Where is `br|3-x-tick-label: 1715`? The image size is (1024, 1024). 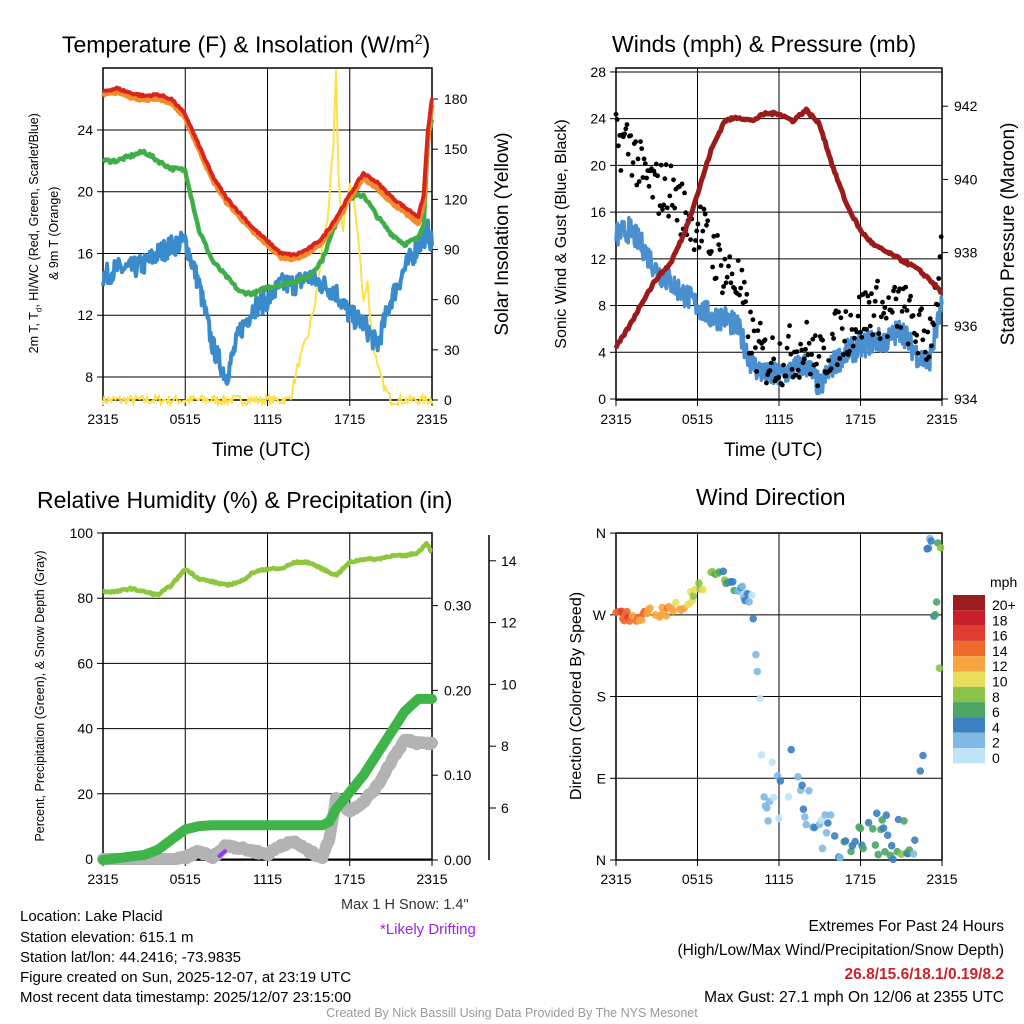 br|3-x-tick-label: 1715 is located at coordinates (860, 879).